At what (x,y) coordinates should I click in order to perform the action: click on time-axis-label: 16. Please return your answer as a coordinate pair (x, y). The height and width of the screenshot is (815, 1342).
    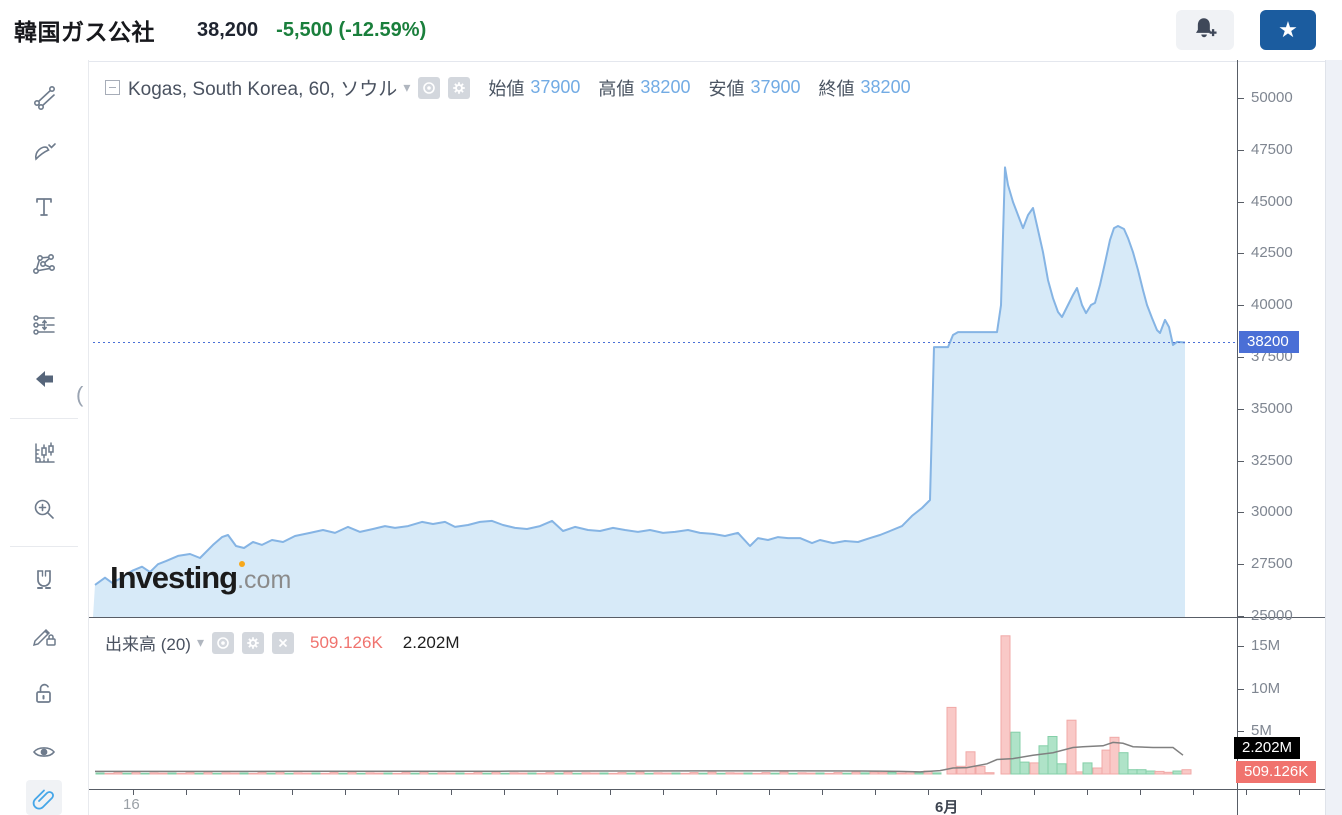
    Looking at the image, I should click on (131, 804).